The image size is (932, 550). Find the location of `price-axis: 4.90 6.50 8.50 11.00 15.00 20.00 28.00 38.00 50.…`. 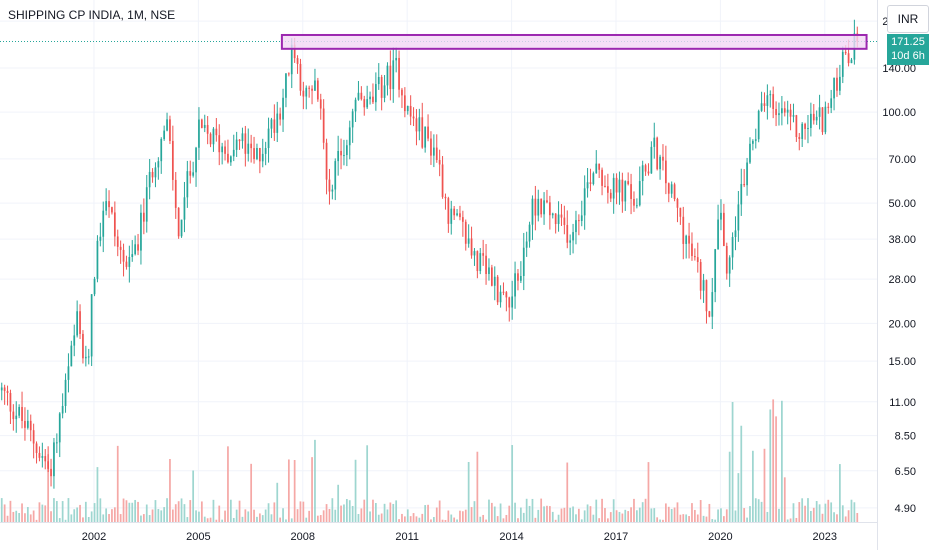

price-axis: 4.90 6.50 8.50 11.00 15.00 20.00 28.00 38.00 50.… is located at coordinates (899, 265).